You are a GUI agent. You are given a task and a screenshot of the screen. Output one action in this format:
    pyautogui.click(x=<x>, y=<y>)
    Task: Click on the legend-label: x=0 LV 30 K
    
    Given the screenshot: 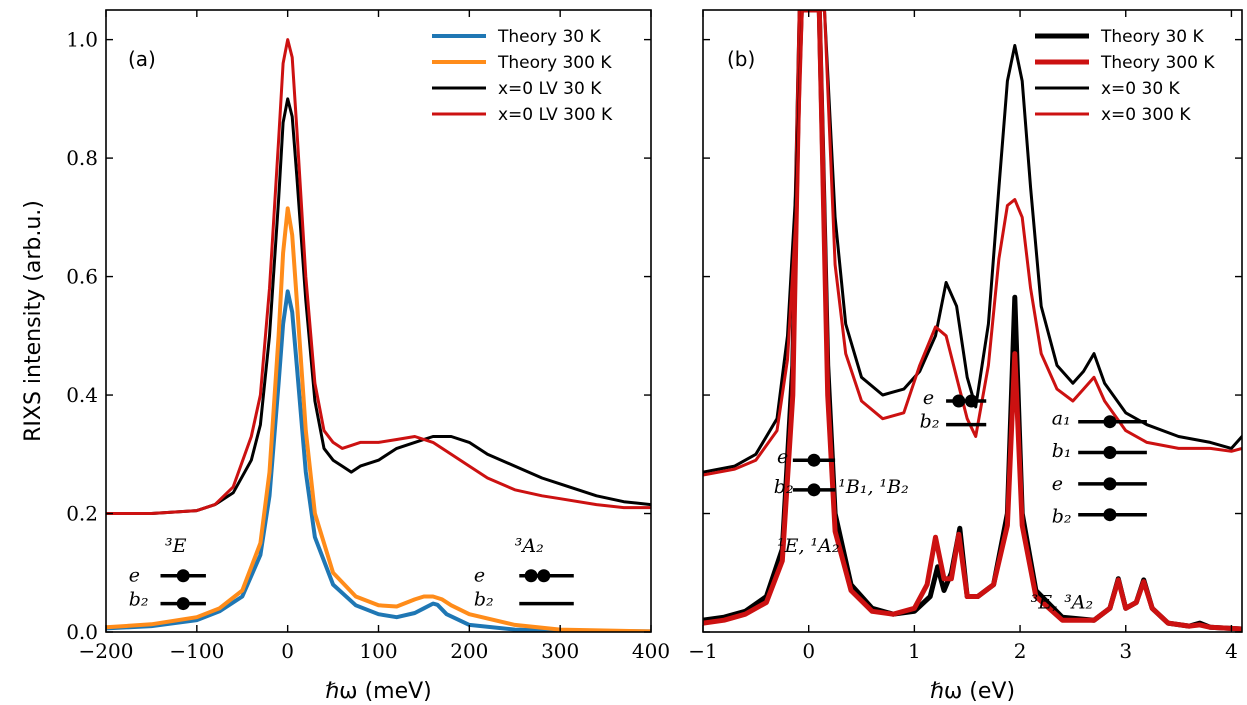 What is the action you would take?
    pyautogui.click(x=550, y=89)
    